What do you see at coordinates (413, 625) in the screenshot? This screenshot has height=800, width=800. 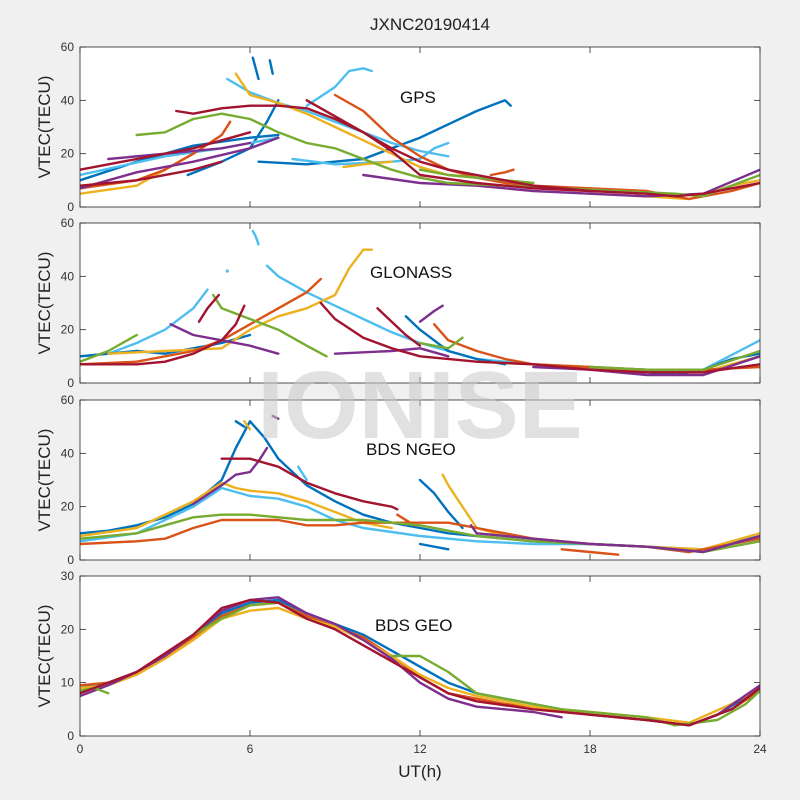 I see `panel-label: BDS GEO` at bounding box center [413, 625].